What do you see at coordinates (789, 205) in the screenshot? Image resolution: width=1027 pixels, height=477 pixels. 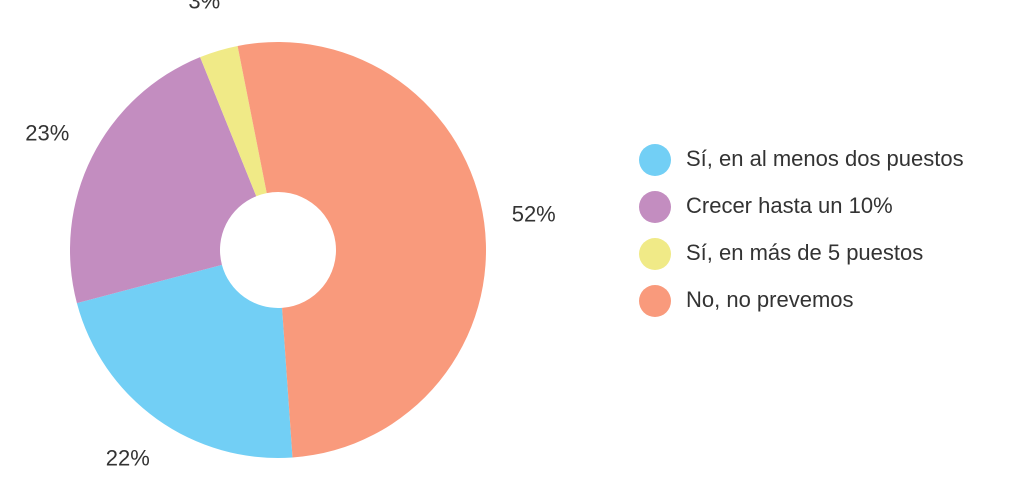 I see `legend-label: Crecer hasta un 10%` at bounding box center [789, 205].